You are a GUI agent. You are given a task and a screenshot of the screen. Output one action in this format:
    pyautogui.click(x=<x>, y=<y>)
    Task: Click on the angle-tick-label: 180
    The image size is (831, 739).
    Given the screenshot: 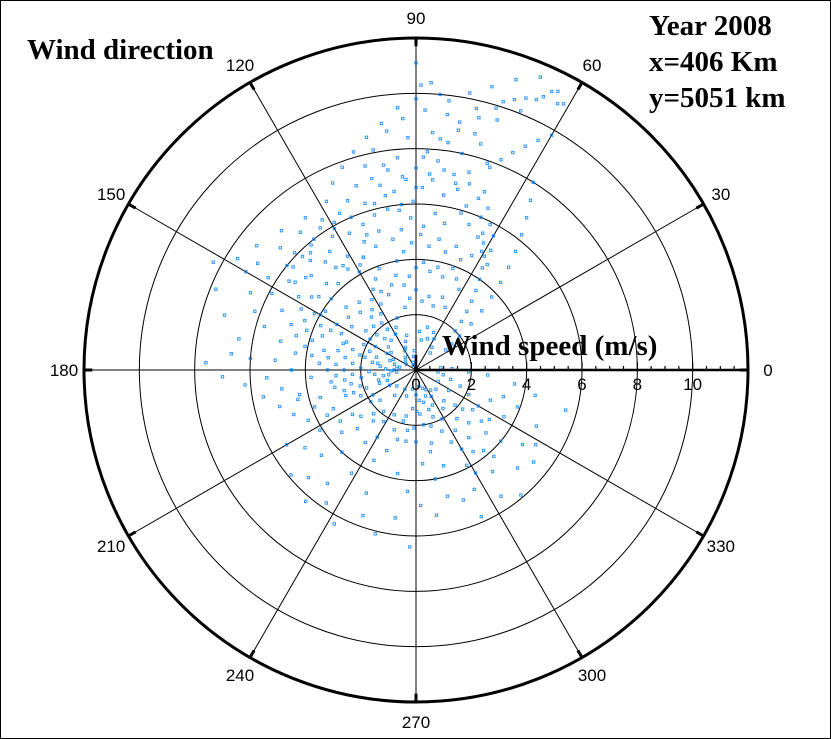 What is the action you would take?
    pyautogui.click(x=64, y=370)
    